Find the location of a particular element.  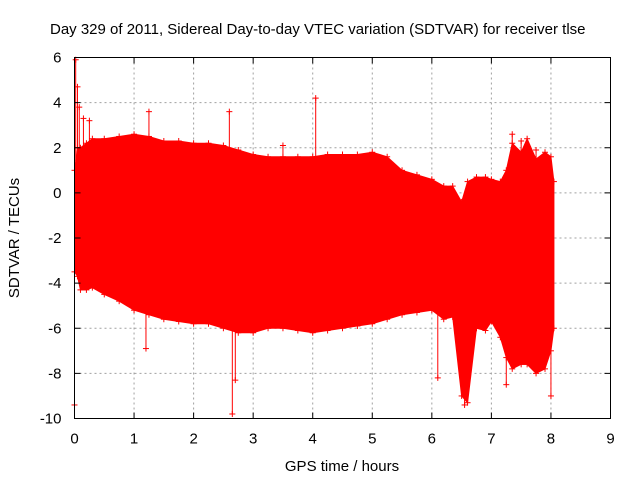

y-tick-labels: -10 -8 -6 -4 -2 0 2 4 6 is located at coordinates (51, 239).